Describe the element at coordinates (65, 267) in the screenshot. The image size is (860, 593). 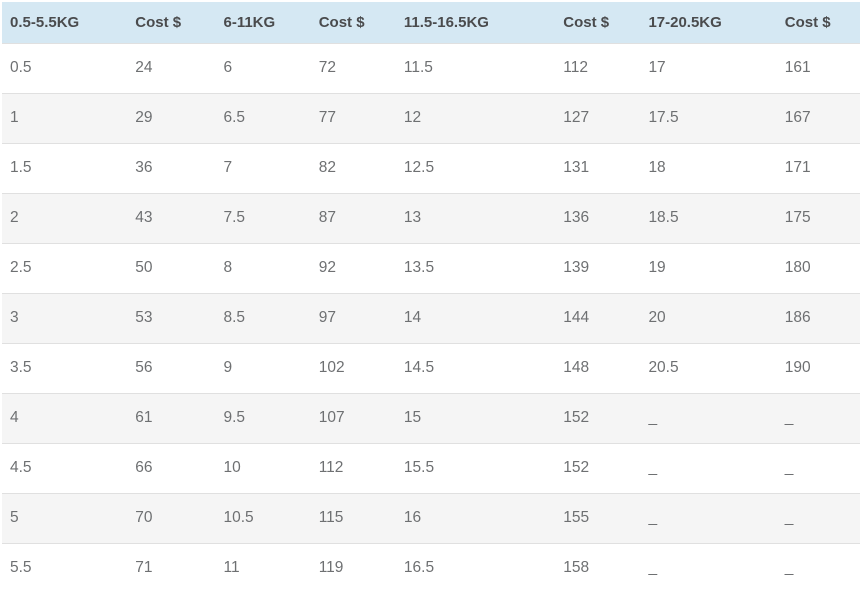
I see `table-cell: 2.5` at that location.